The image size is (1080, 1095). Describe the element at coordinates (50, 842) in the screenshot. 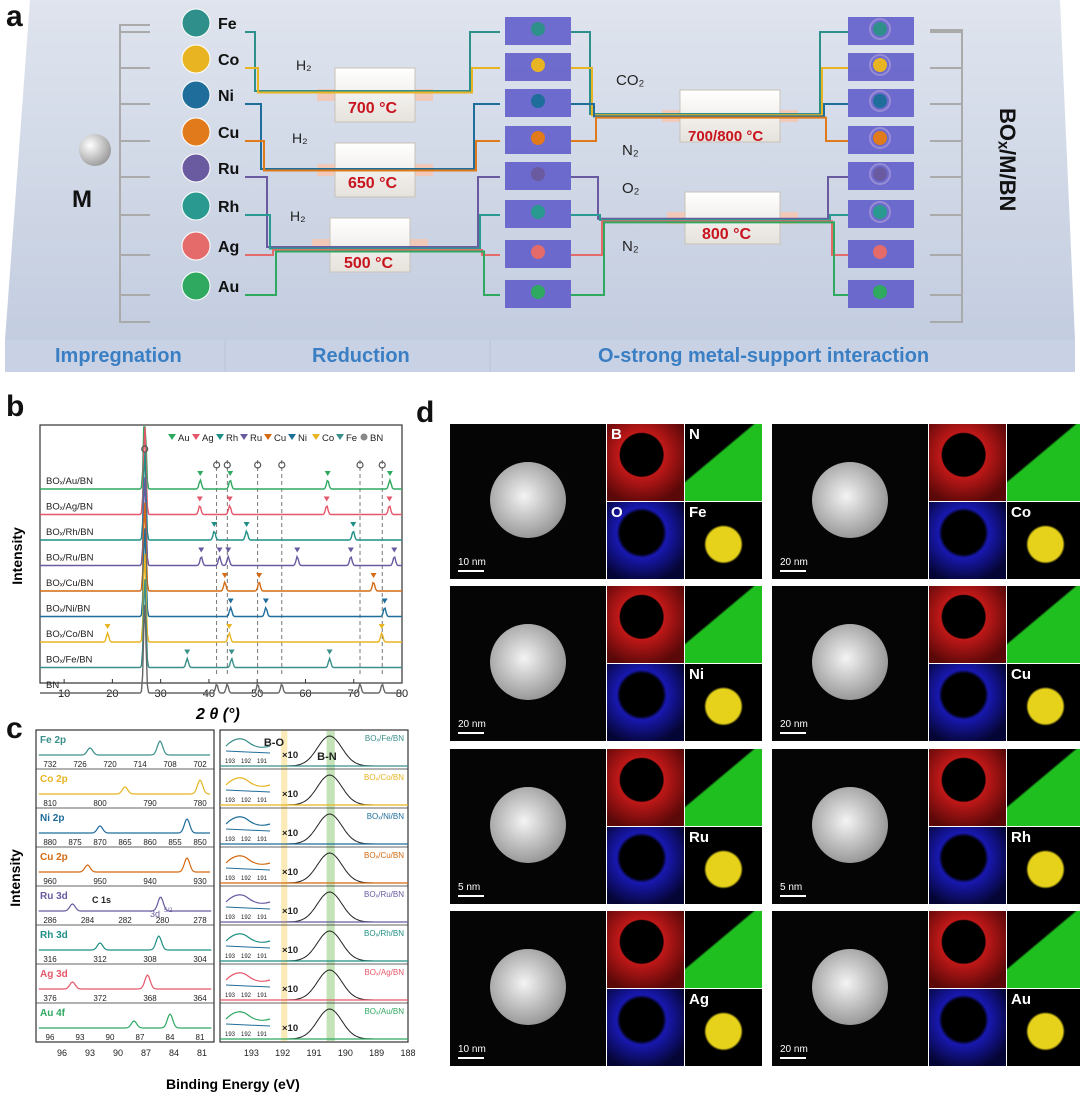

I see `xps-left-tick: 880` at that location.